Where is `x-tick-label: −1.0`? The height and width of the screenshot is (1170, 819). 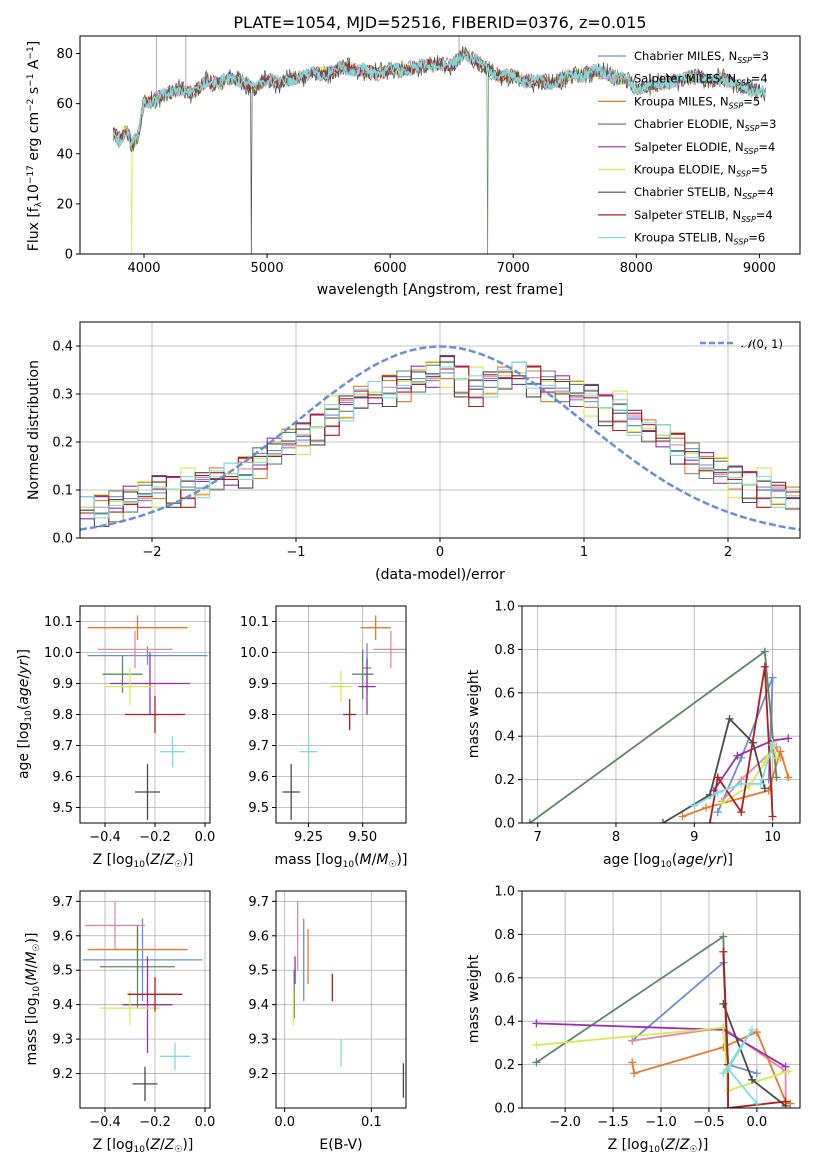 x-tick-label: −1.0 is located at coordinates (661, 1122).